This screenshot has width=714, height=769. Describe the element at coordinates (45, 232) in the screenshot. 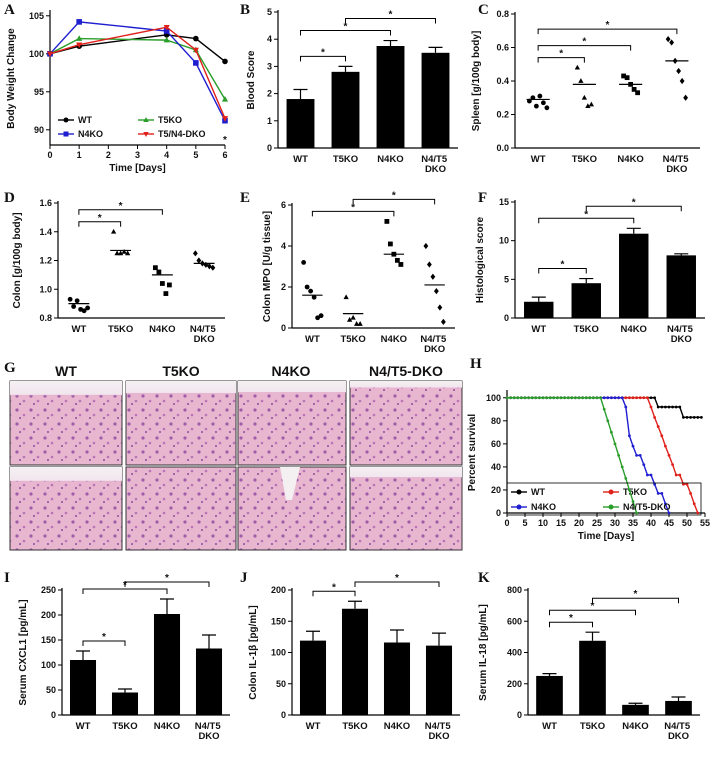

I see `y-tick-label: 1.4` at that location.